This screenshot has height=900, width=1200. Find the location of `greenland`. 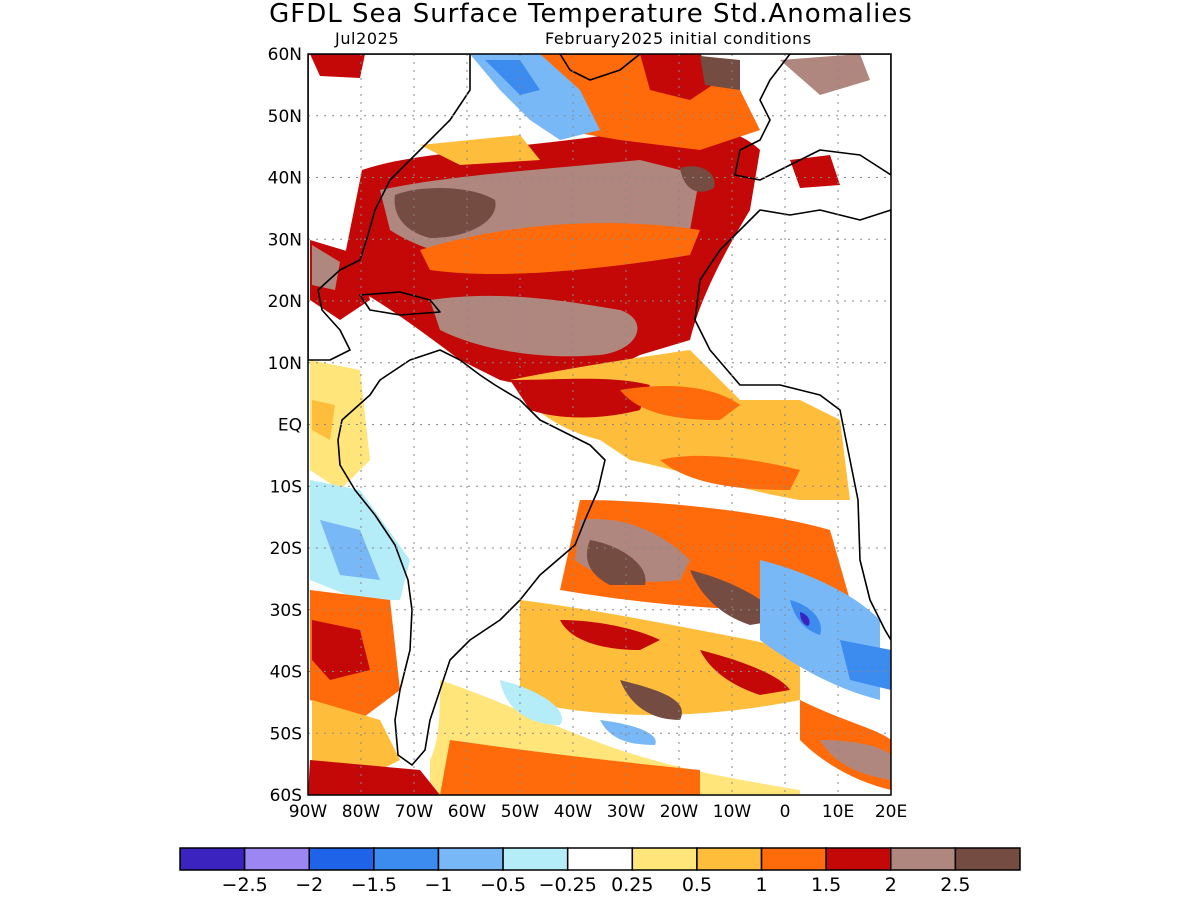

greenland is located at coordinates (600, 67).